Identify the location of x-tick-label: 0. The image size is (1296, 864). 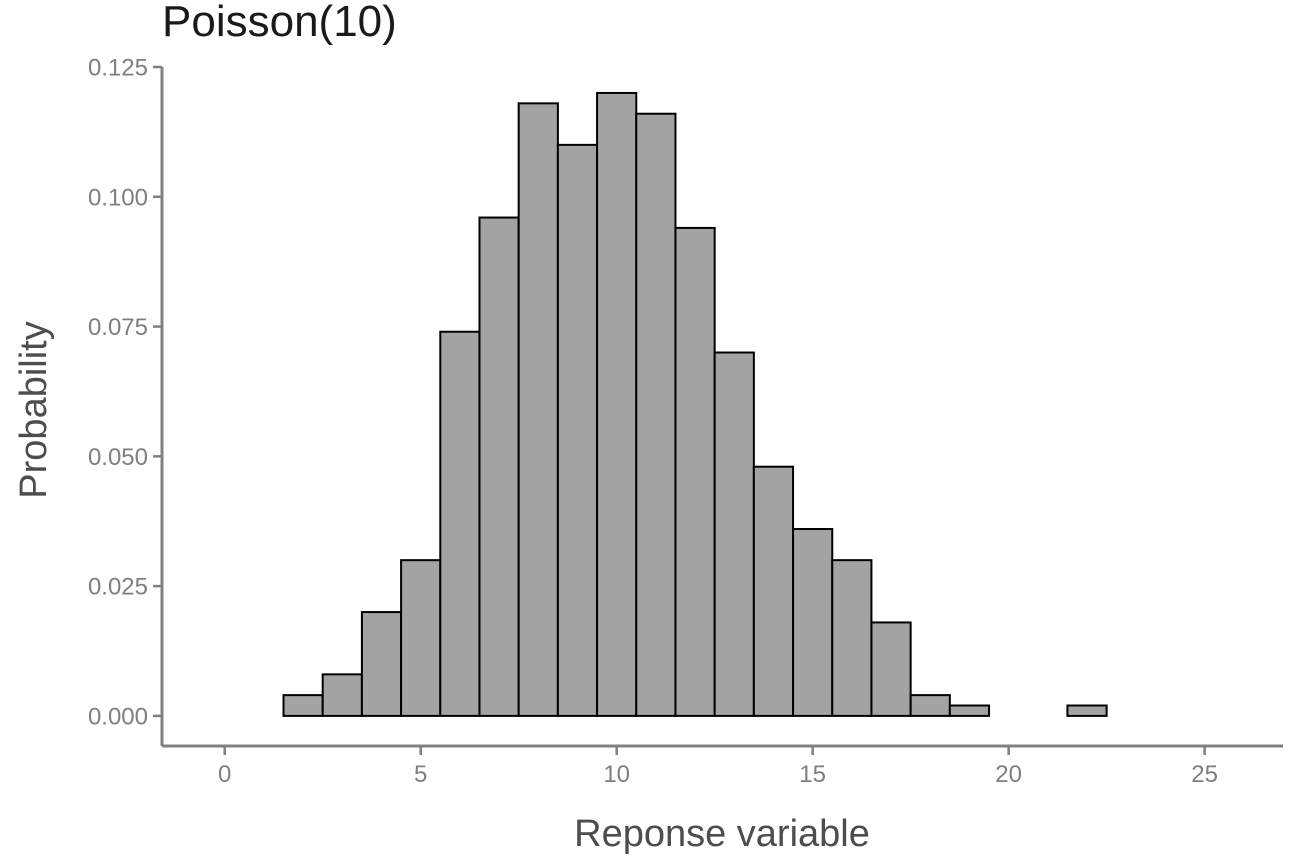
(224, 774).